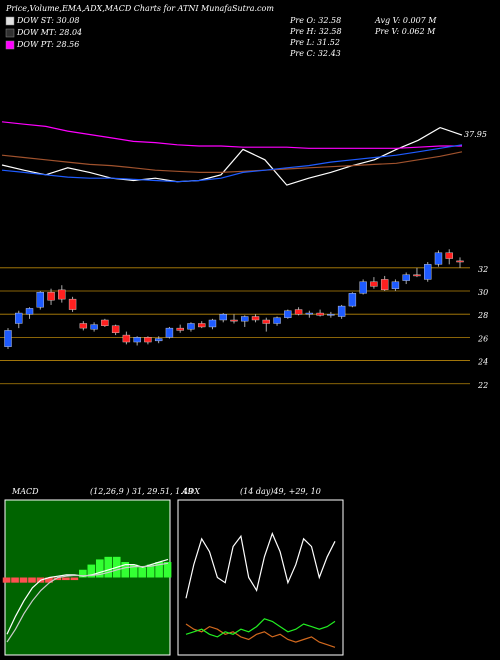 The width and height of the screenshot is (500, 660). I want to click on legend-label: DOW MT: 28.04, so click(49, 32).